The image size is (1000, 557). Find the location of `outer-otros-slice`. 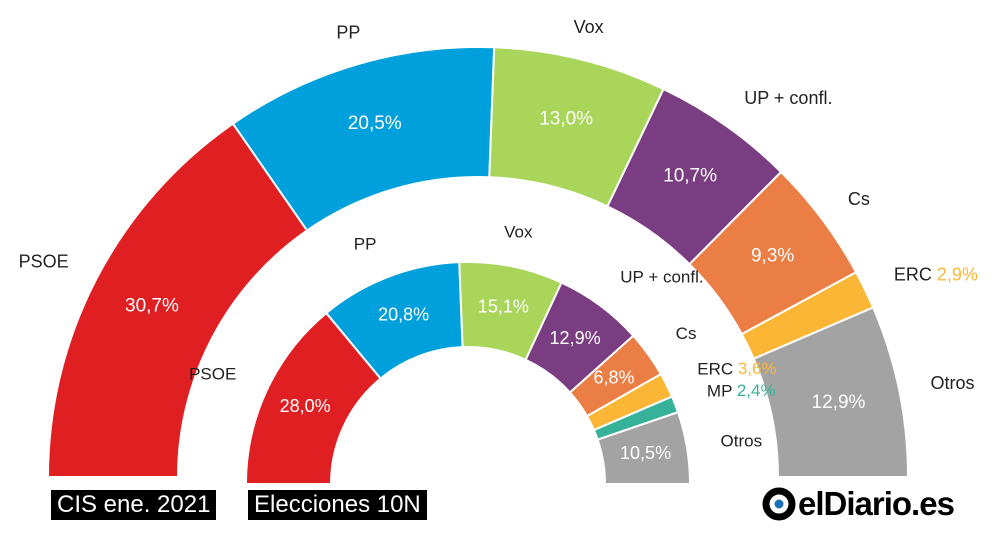

outer-otros-slice is located at coordinates (831, 392).